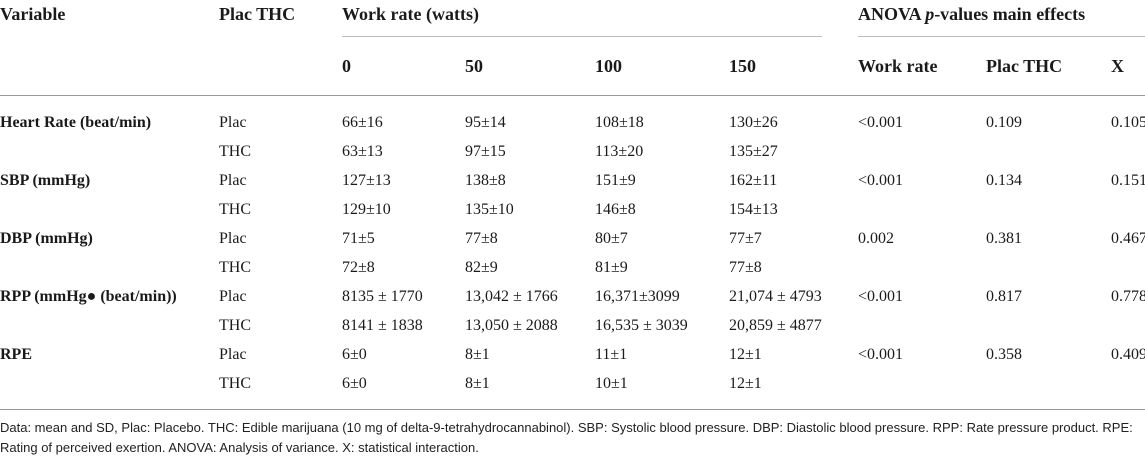 The height and width of the screenshot is (462, 1145). What do you see at coordinates (1128, 180) in the screenshot?
I see `p-interaction: 0.151` at bounding box center [1128, 180].